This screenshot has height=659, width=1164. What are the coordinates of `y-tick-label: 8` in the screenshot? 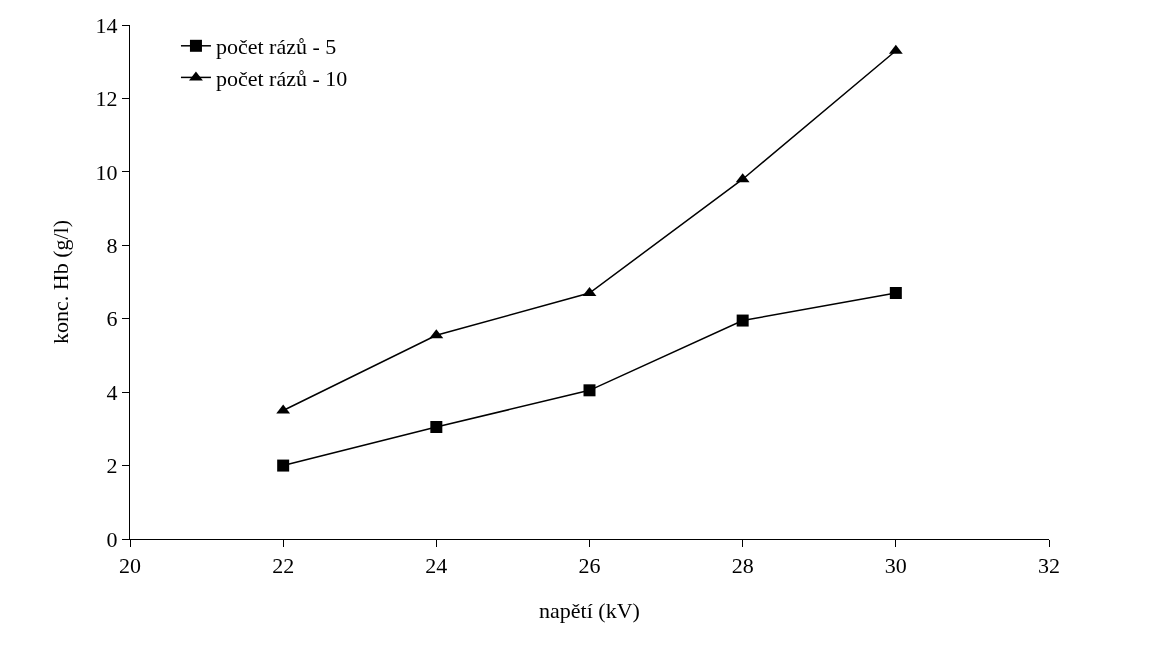 It's located at (112, 245).